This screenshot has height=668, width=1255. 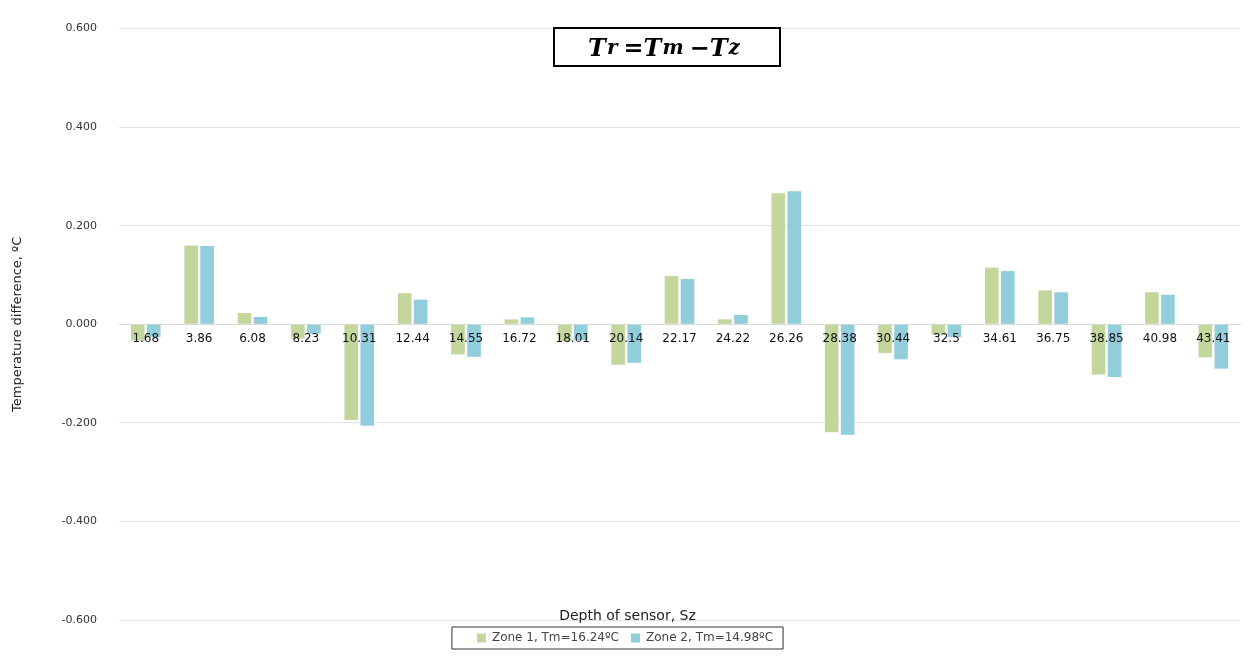 What do you see at coordinates (999, 338) in the screenshot?
I see `x-tick-label: 34.61` at bounding box center [999, 338].